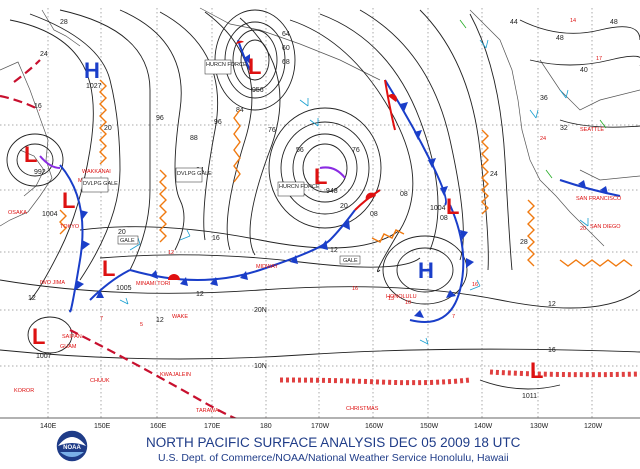 Image resolution: width=640 pixels, height=469 pixels. Describe the element at coordinates (429, 426) in the screenshot. I see `lon-label: 150W` at that location.